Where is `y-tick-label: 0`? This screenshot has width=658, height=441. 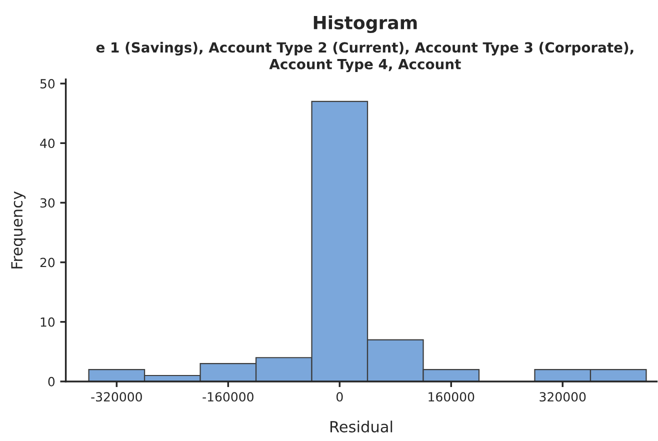
y-tick-label: 0 is located at coordinates (51, 381).